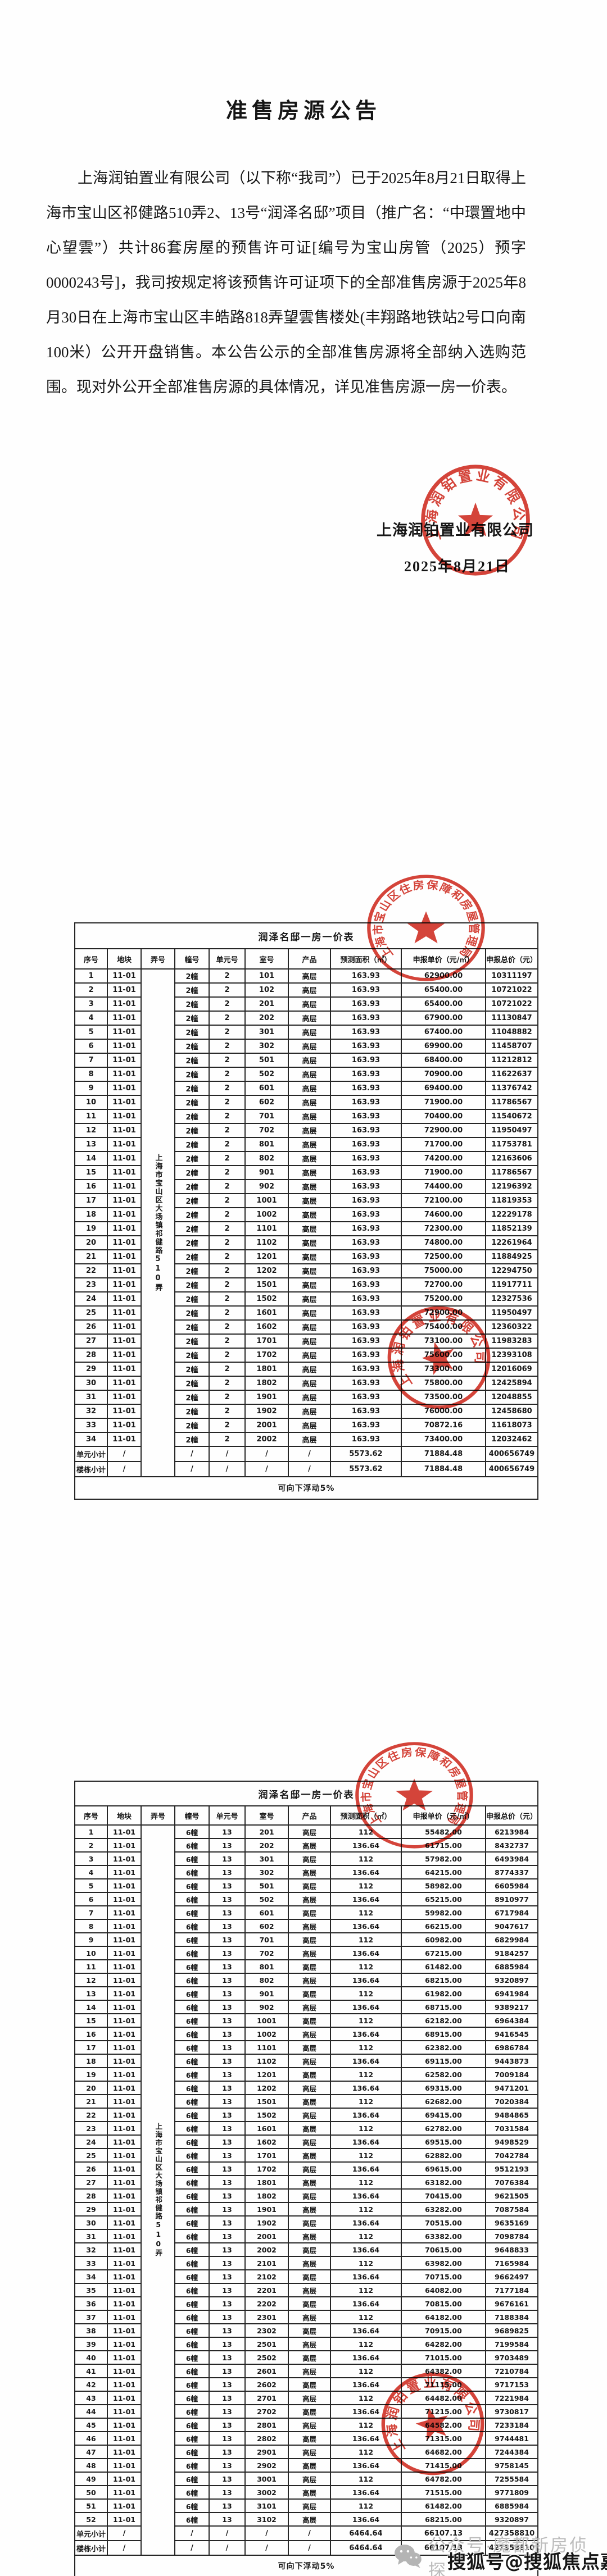 The width and height of the screenshot is (607, 2576). I want to click on cell: 11950497, so click(511, 1313).